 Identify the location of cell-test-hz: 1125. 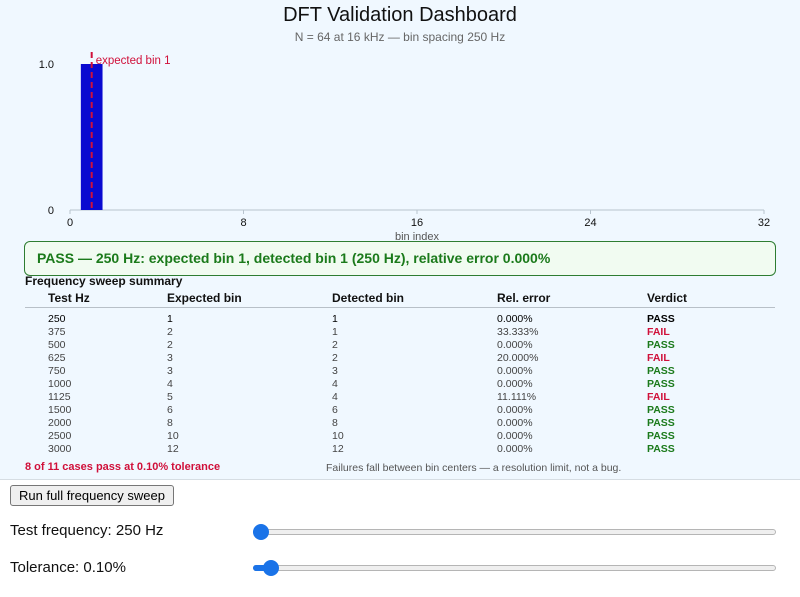
(59, 396).